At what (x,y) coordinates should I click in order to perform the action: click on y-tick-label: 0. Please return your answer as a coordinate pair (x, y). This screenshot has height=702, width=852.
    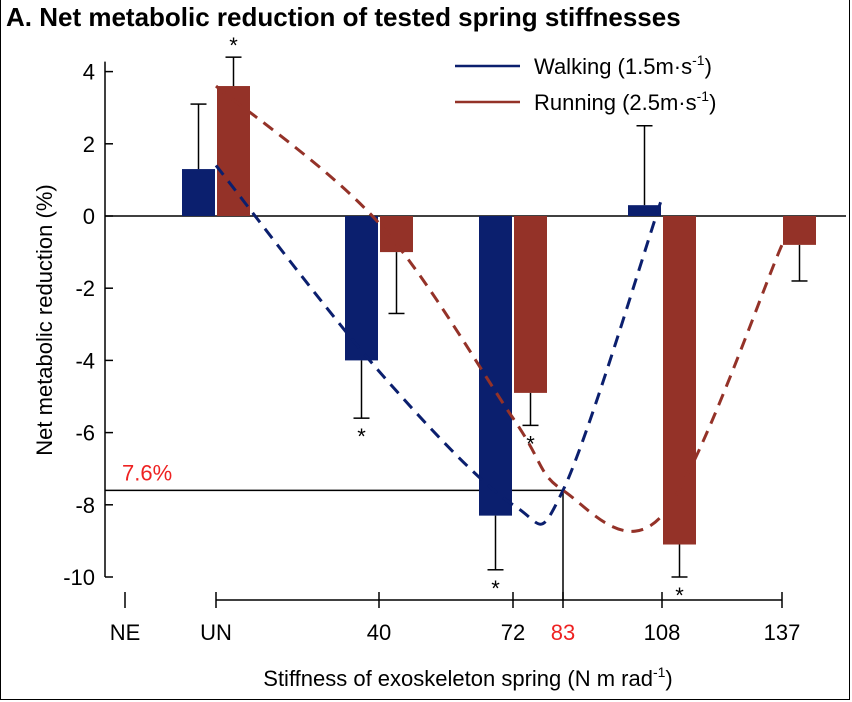
    Looking at the image, I should click on (89, 216).